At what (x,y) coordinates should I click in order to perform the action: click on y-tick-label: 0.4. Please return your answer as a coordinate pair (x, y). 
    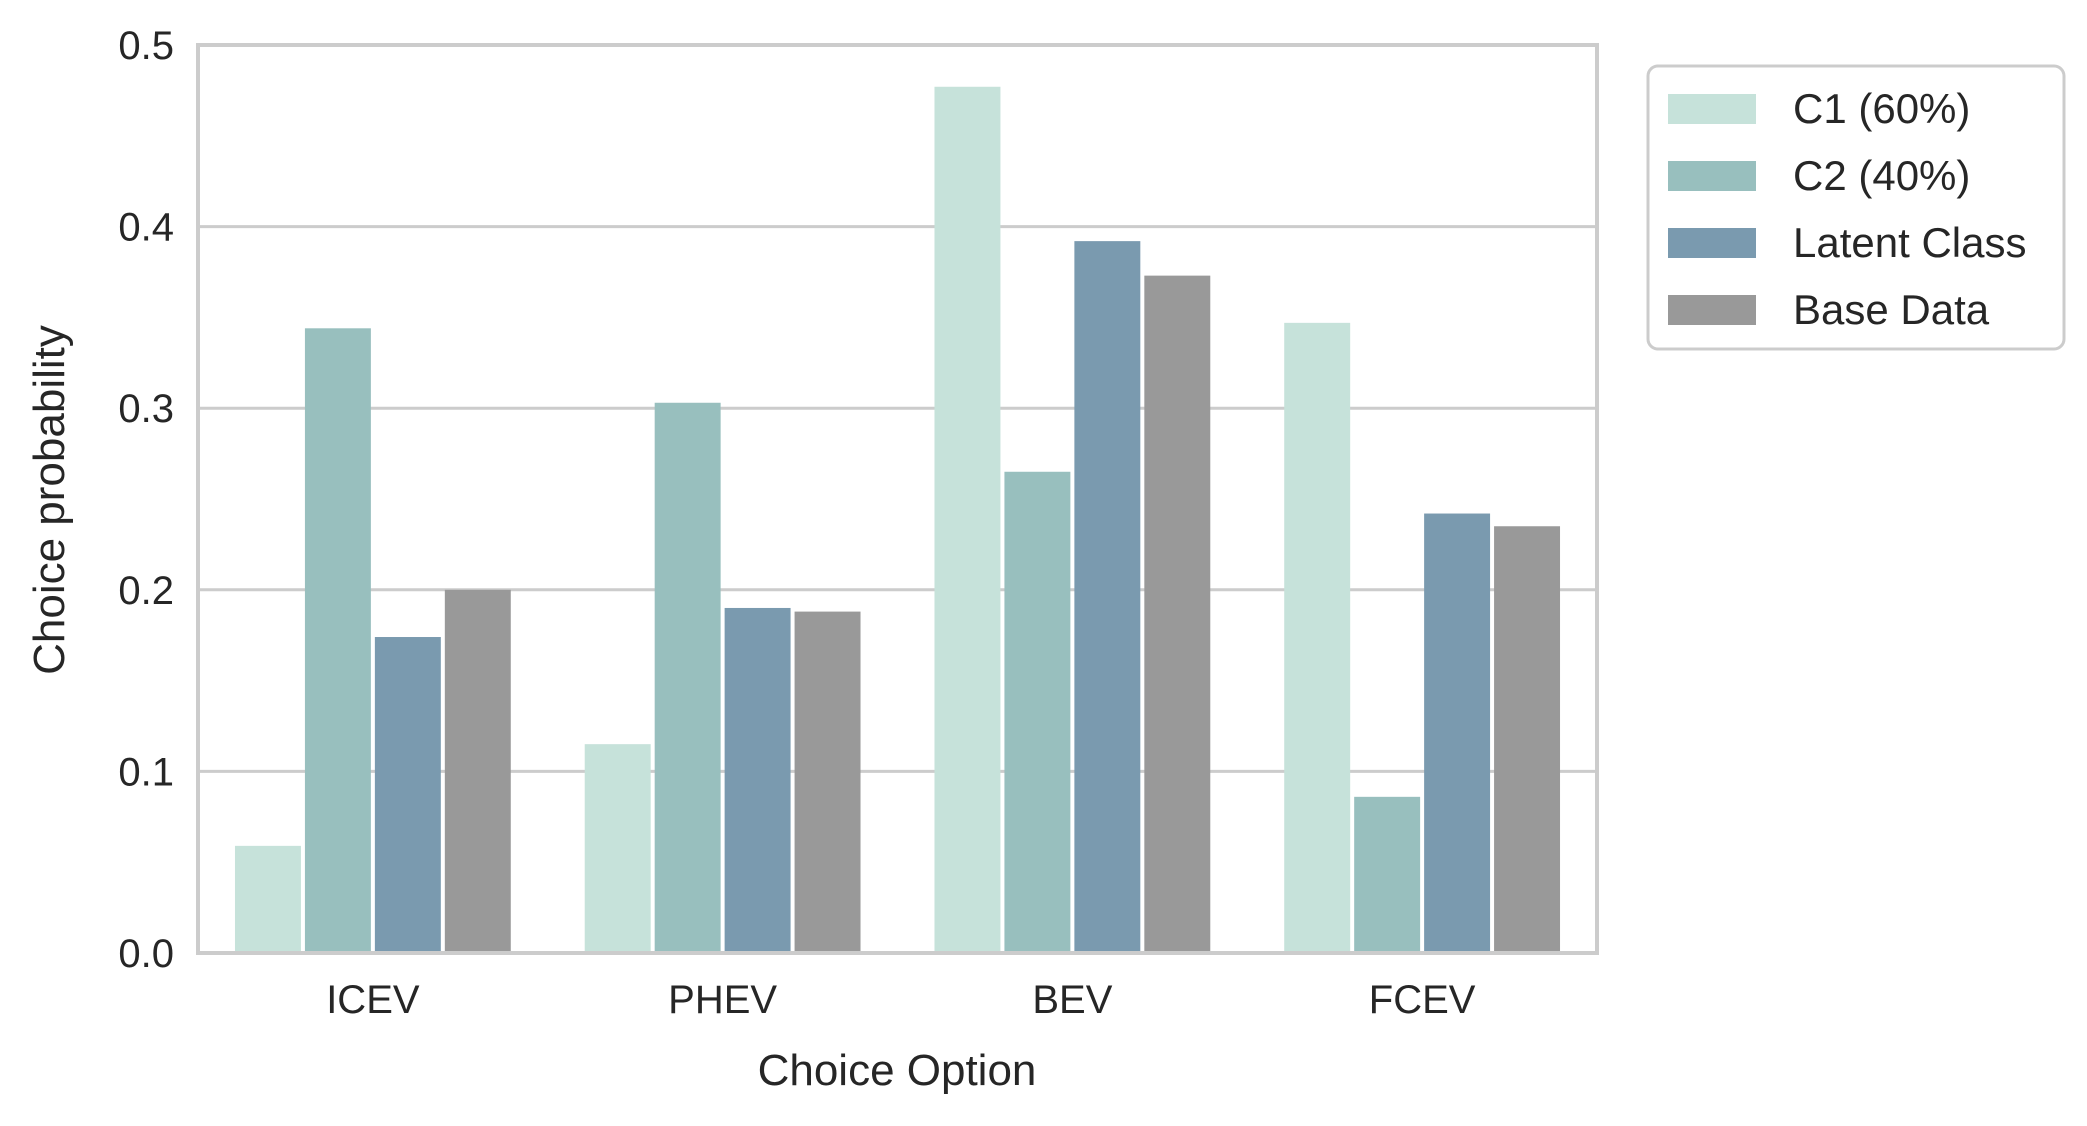
    Looking at the image, I should click on (146, 228).